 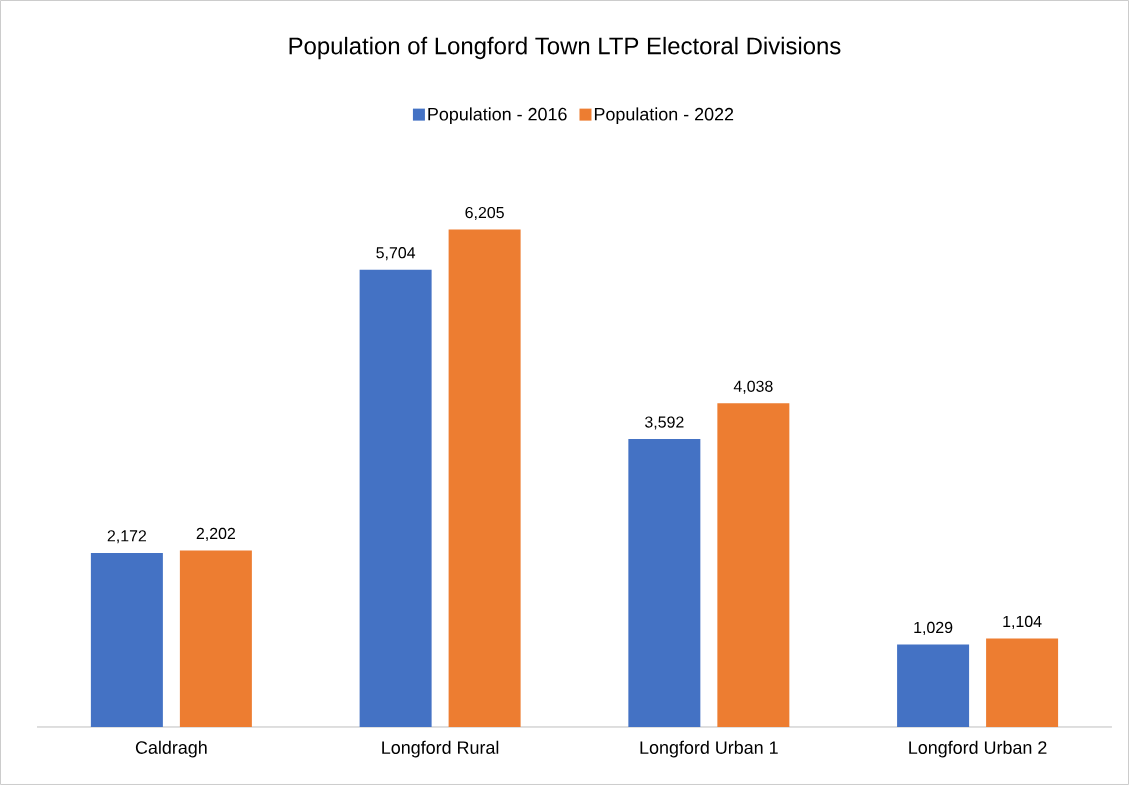 What do you see at coordinates (497, 116) in the screenshot?
I see `legend-label: Population - 2016` at bounding box center [497, 116].